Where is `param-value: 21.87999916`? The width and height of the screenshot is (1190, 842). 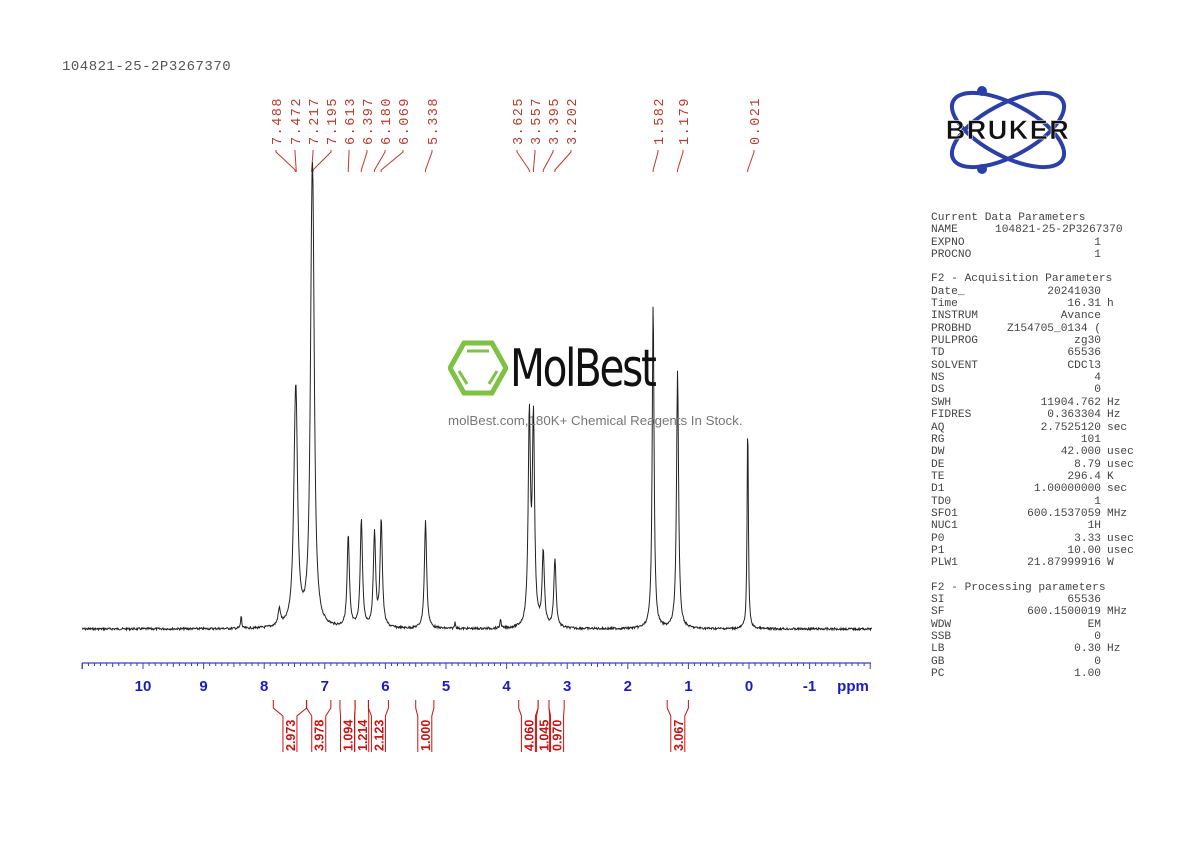 param-value: 21.87999916 is located at coordinates (1064, 563).